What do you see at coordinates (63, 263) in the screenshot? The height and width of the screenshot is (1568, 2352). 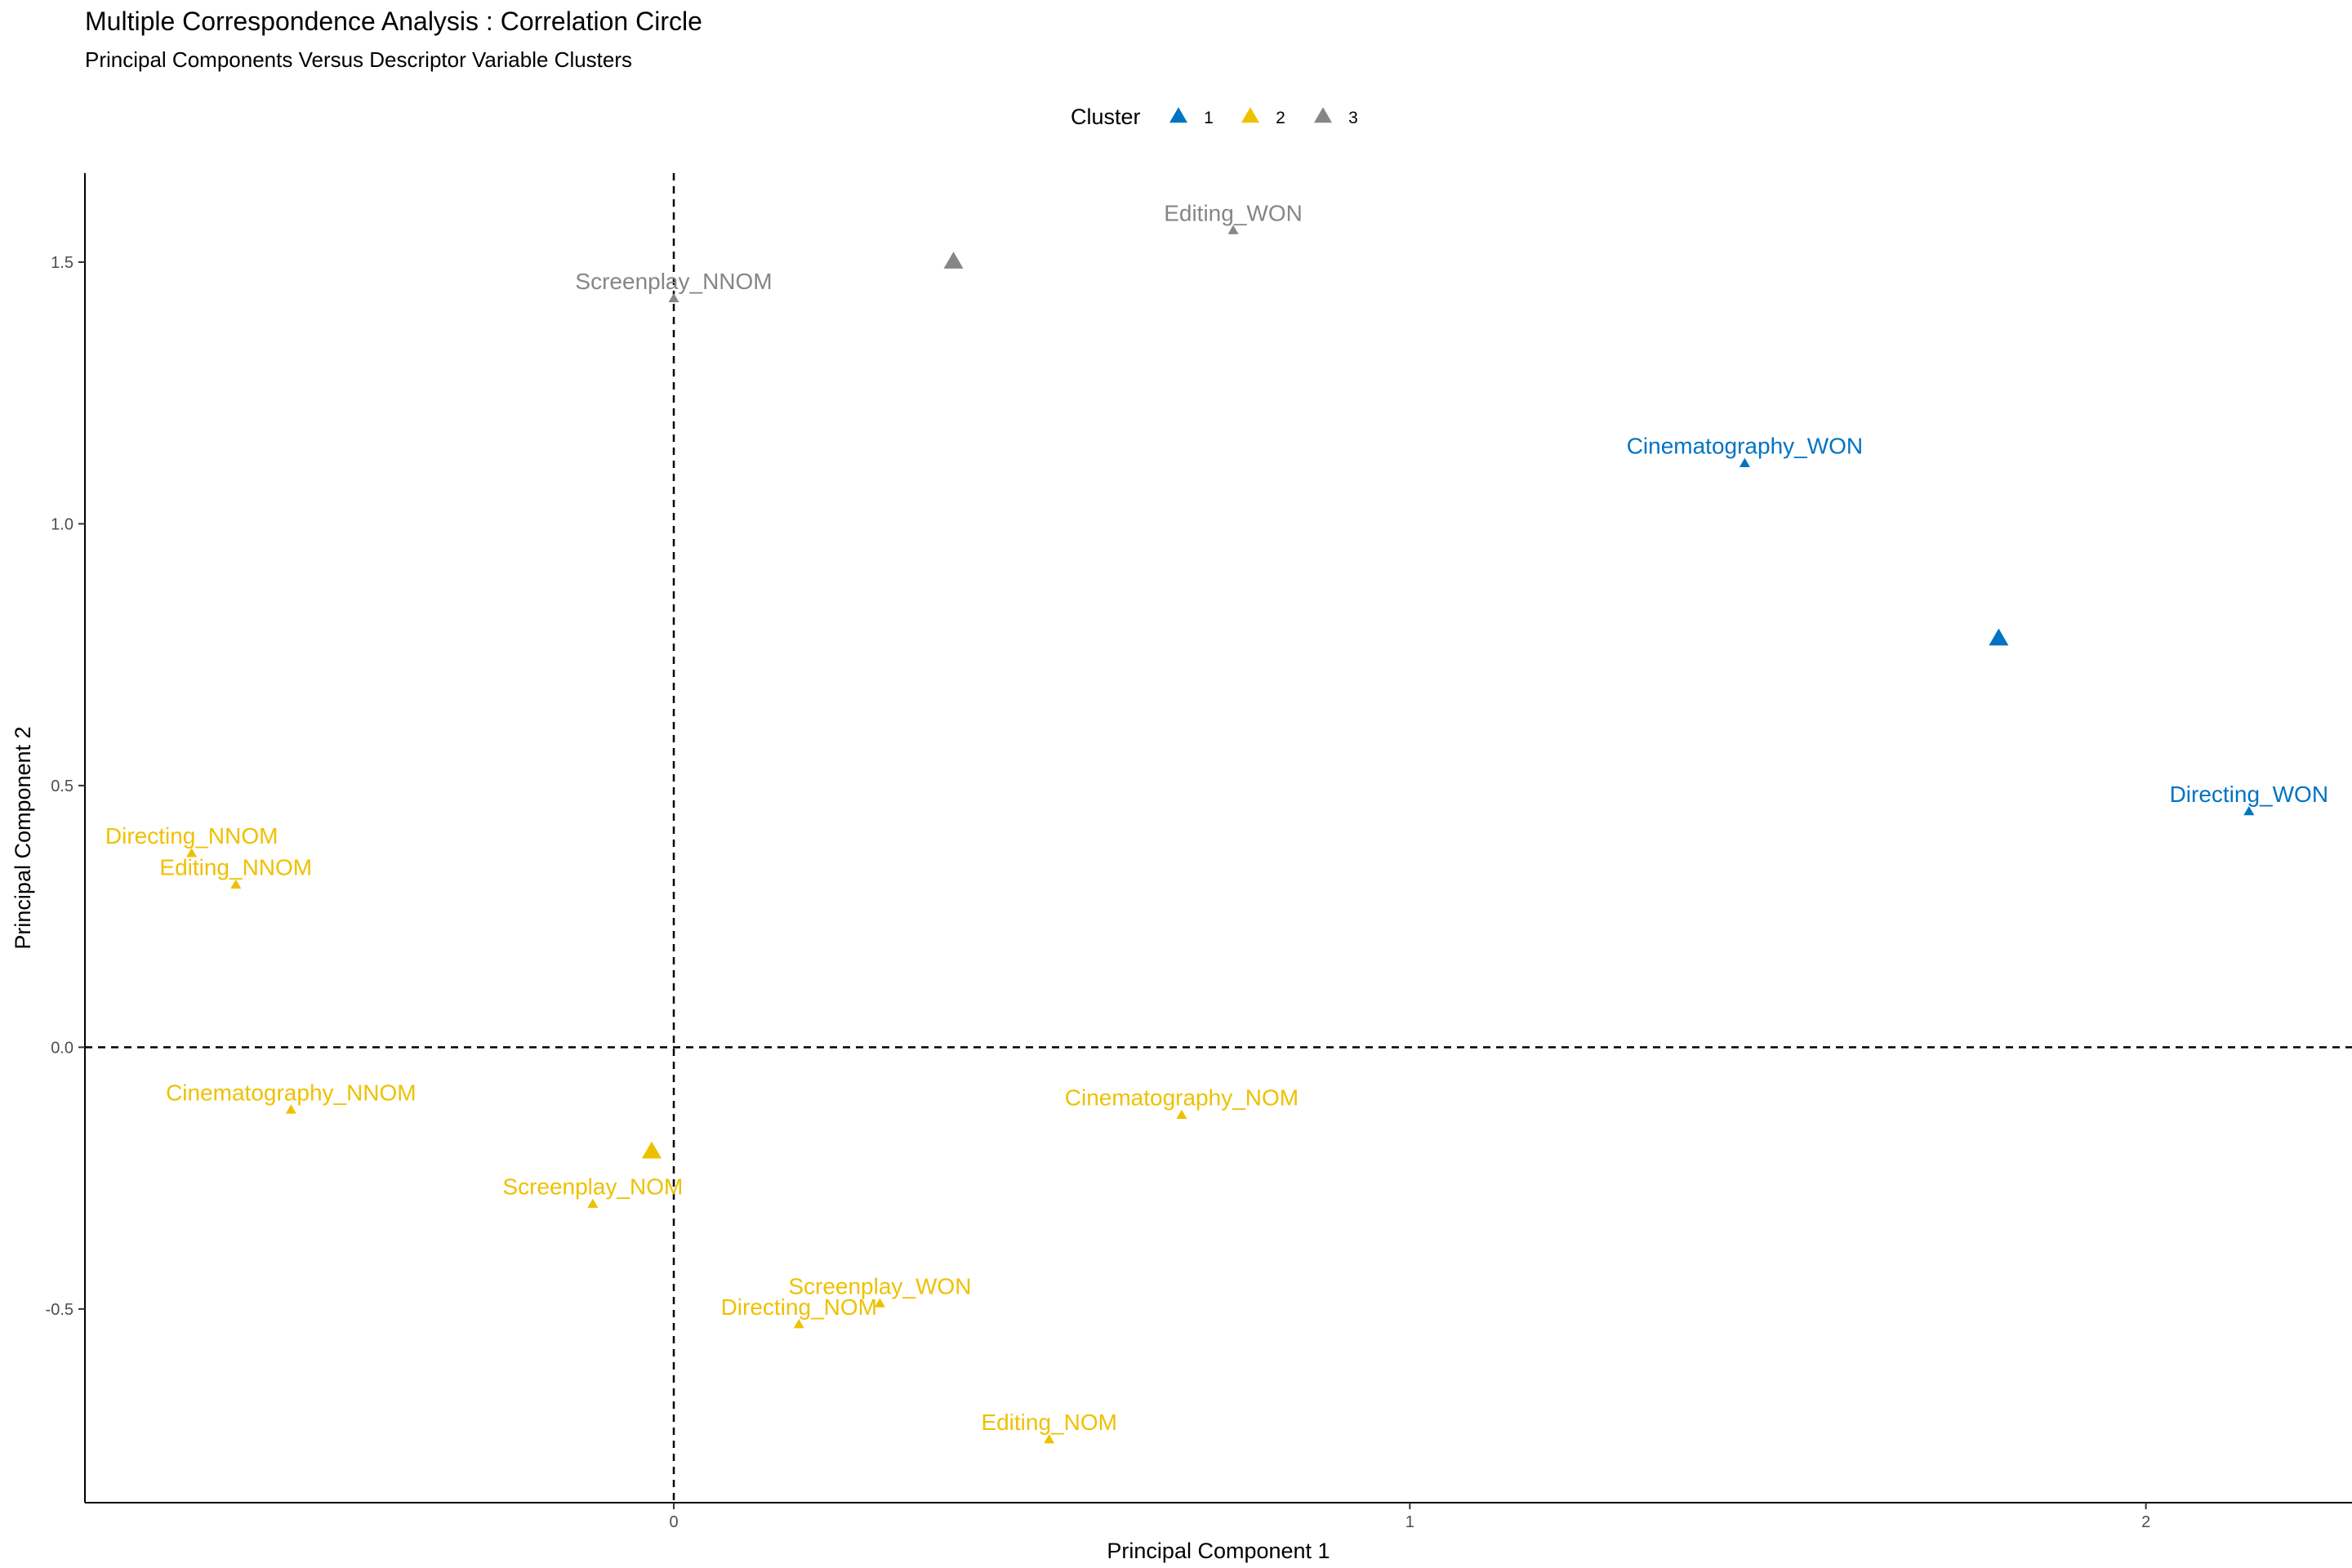 I see `y-tick-label: 1.5` at bounding box center [63, 263].